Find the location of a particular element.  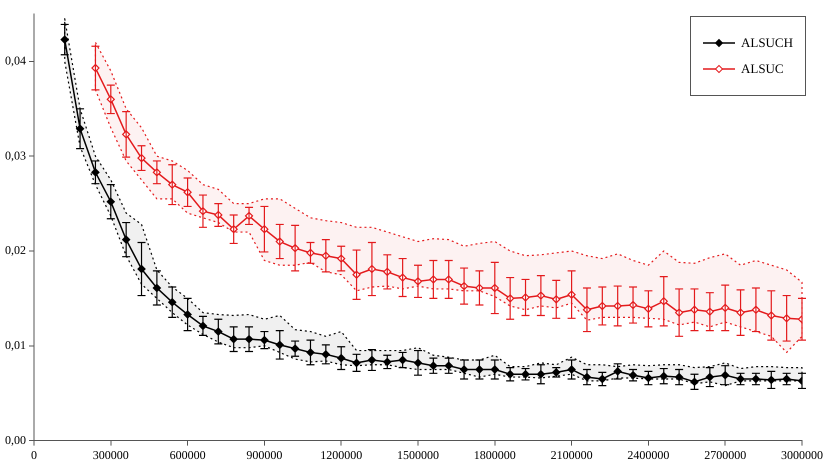

y-tick-label: 0,03 is located at coordinates (15, 155).